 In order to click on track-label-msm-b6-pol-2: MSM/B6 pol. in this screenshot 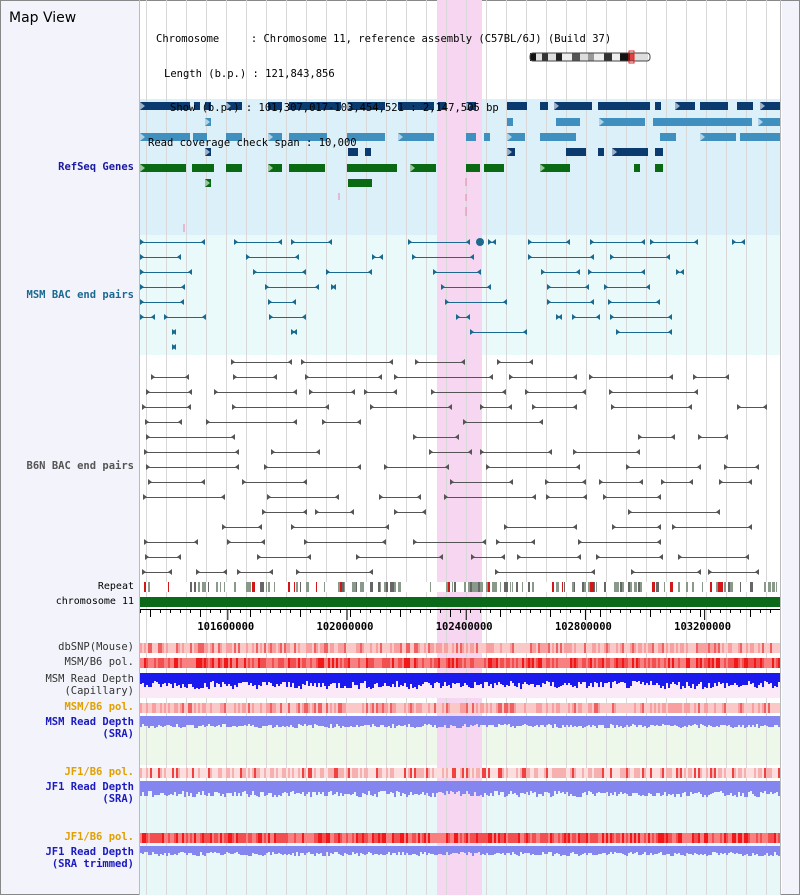, I will do `click(99, 707)`.